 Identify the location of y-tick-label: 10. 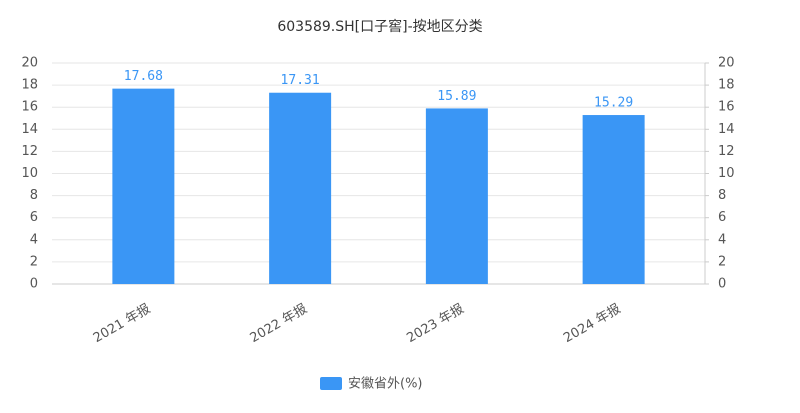
(29, 173).